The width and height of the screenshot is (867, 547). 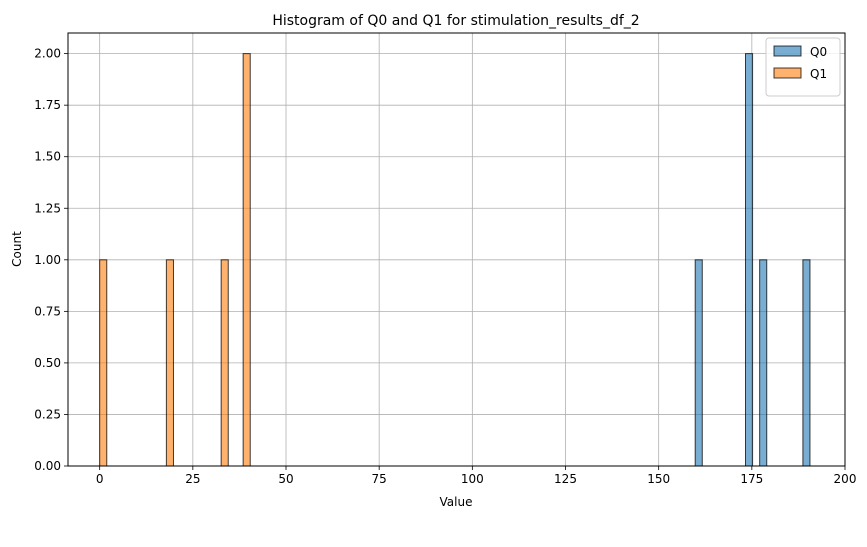 What do you see at coordinates (192, 479) in the screenshot?
I see `x-tick-label: 25` at bounding box center [192, 479].